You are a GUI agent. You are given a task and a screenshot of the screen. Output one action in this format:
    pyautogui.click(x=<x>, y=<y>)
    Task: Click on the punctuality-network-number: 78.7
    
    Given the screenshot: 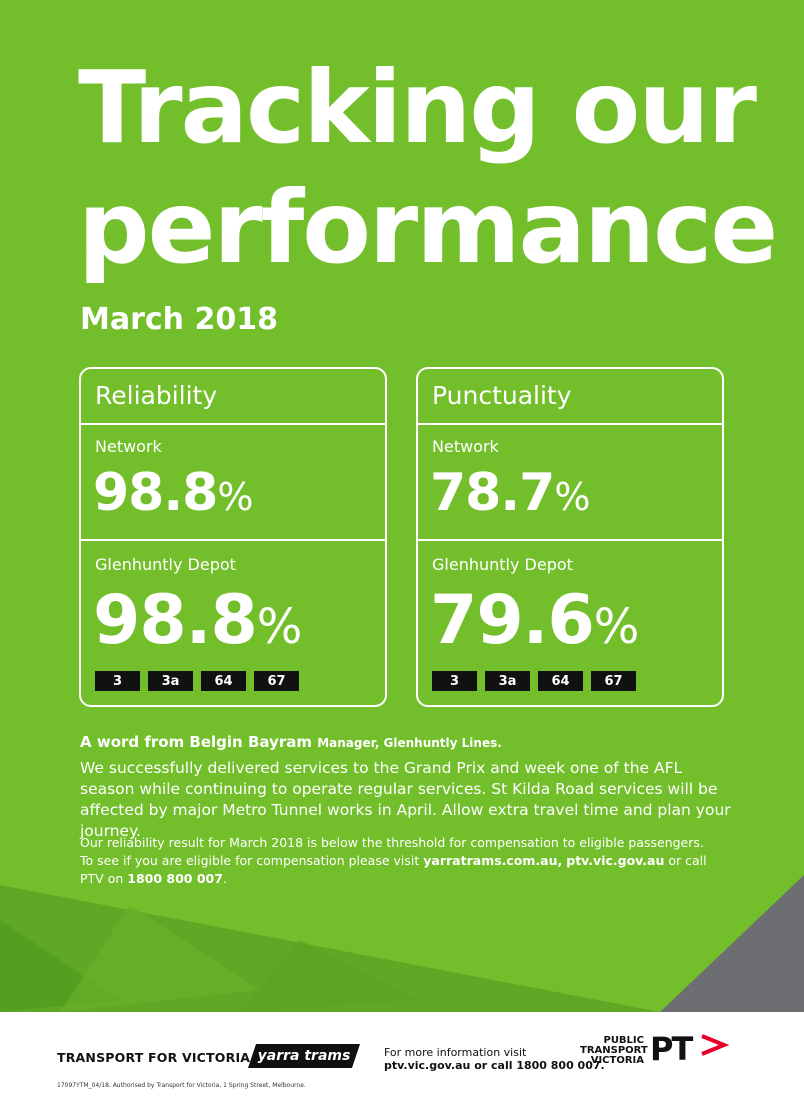 What is the action you would take?
    pyautogui.click(x=492, y=493)
    